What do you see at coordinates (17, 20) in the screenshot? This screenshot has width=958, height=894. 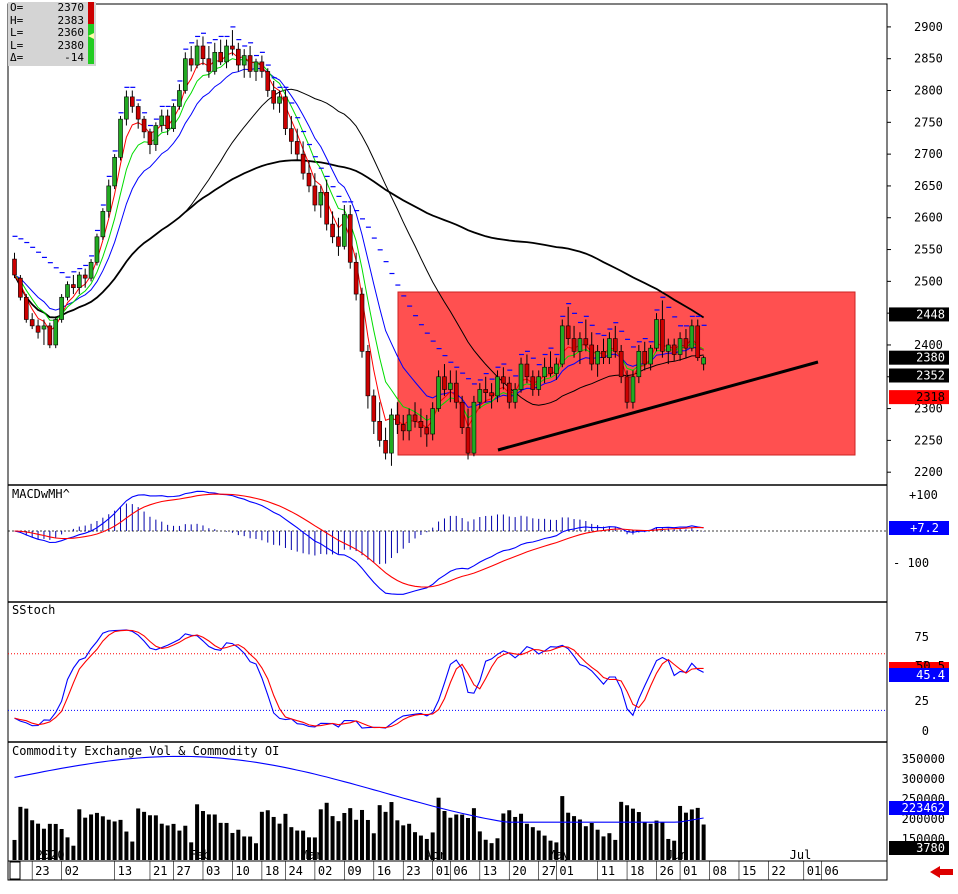 I see `ohlc-high-label: H=` at bounding box center [17, 20].